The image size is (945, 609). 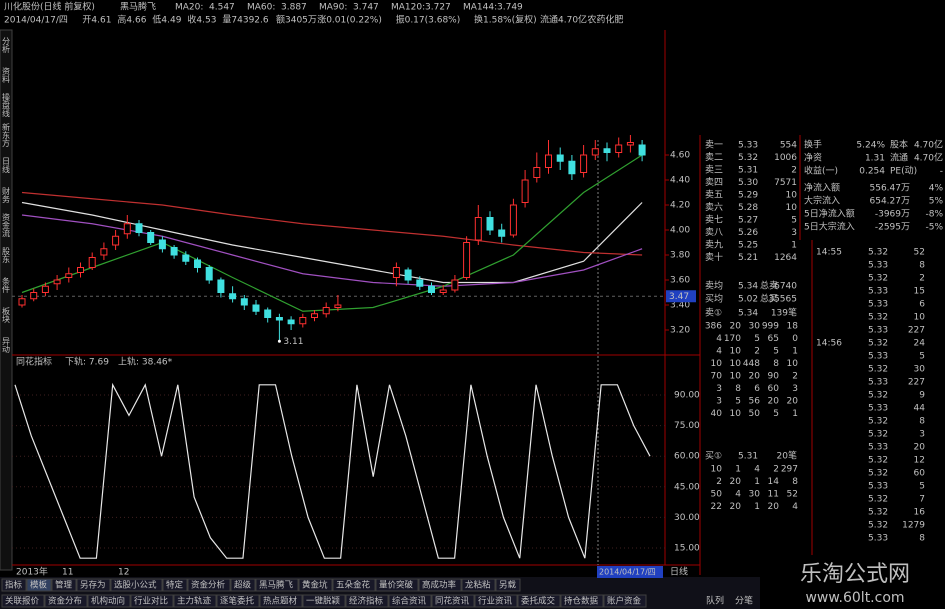 What do you see at coordinates (922, 500) in the screenshot?
I see `tick-volume: 7` at bounding box center [922, 500].